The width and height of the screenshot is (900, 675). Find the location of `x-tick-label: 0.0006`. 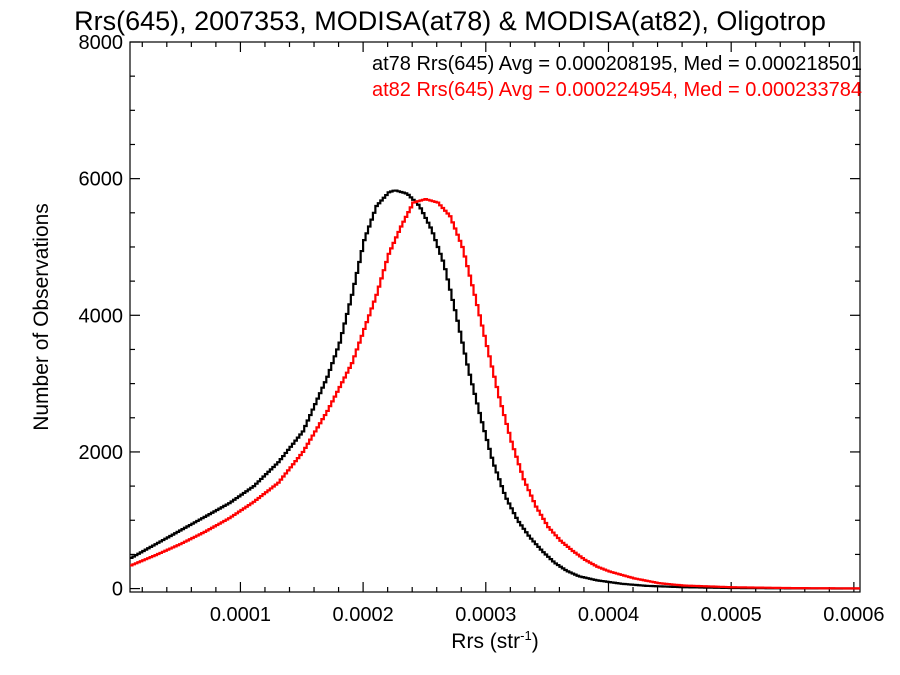

x-tick-label: 0.0006 is located at coordinates (853, 615).